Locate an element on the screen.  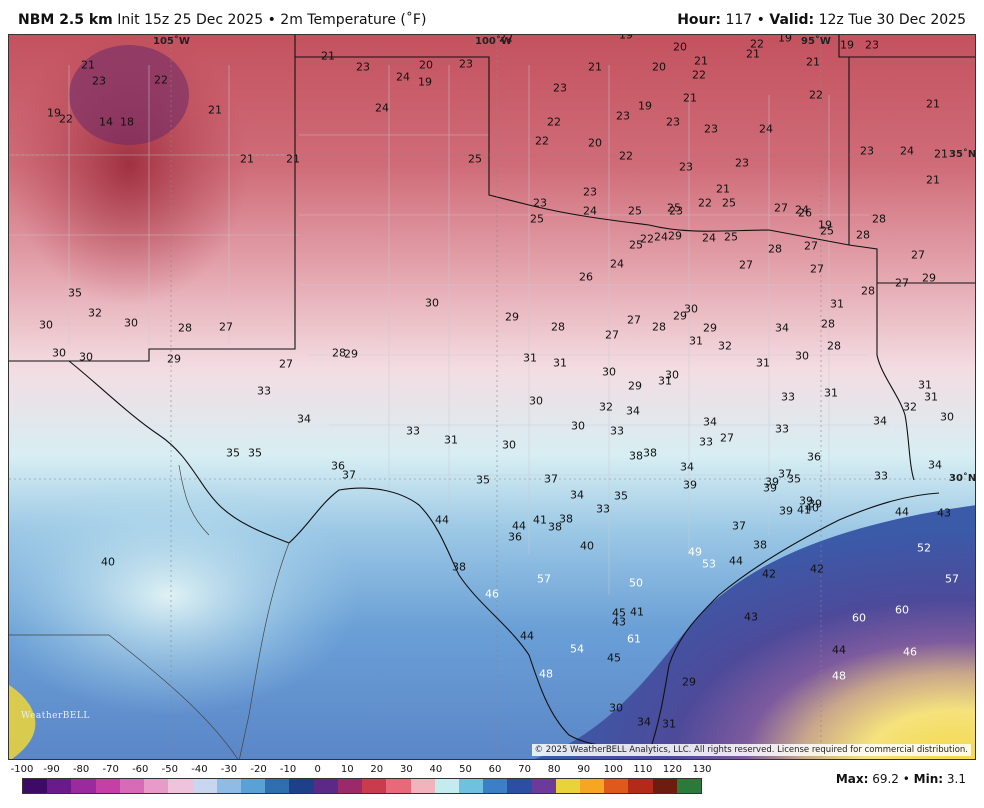
coord-100w: 100˚W is located at coordinates (493, 41).